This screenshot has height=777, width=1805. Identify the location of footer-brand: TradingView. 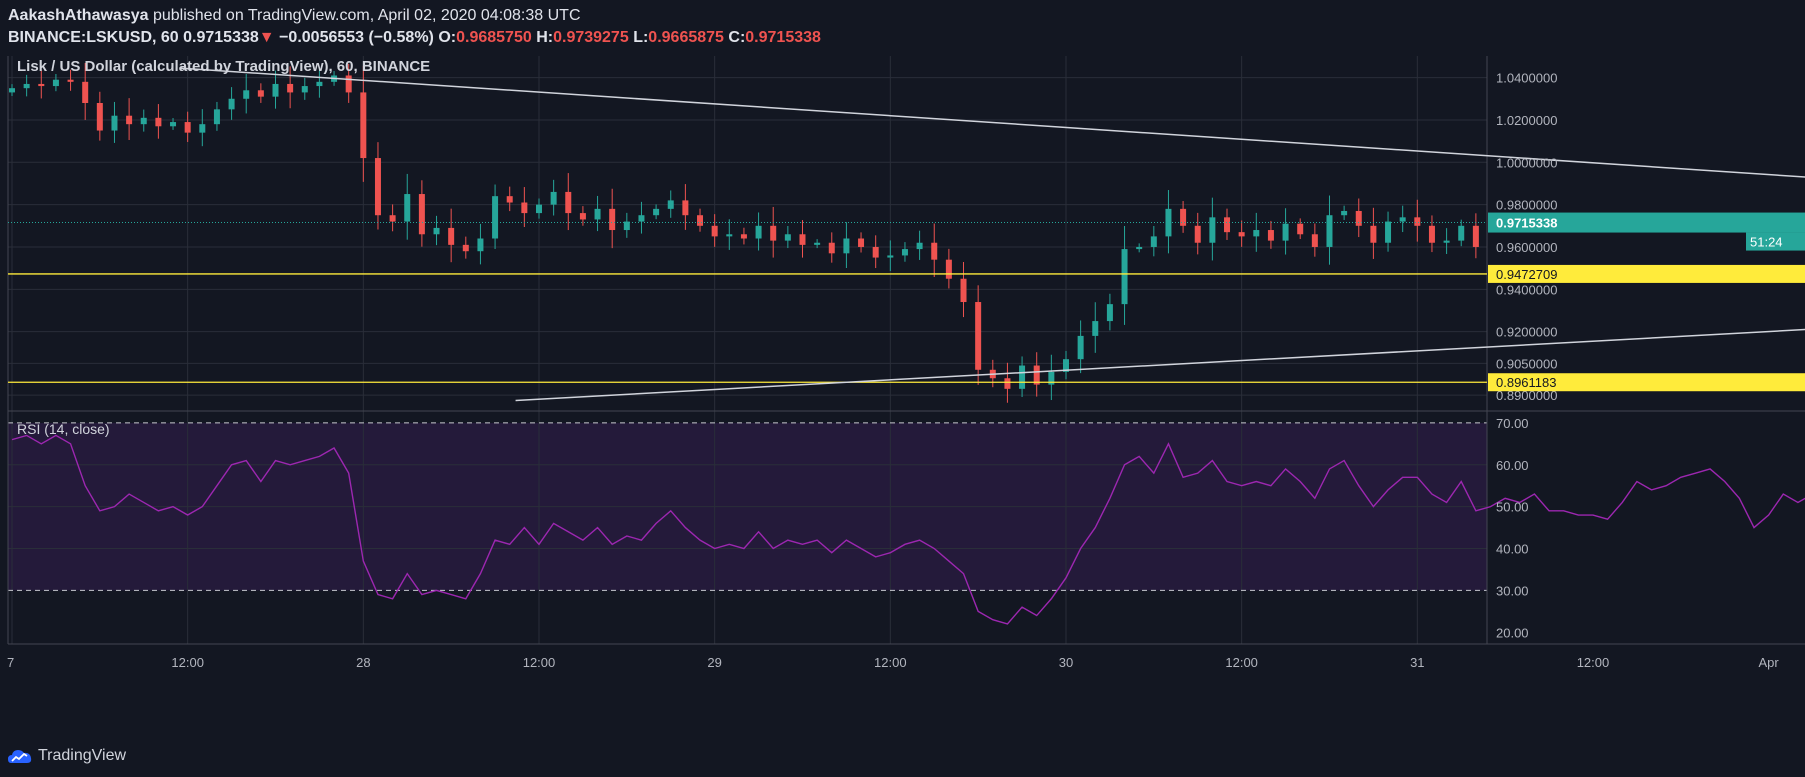
(82, 755).